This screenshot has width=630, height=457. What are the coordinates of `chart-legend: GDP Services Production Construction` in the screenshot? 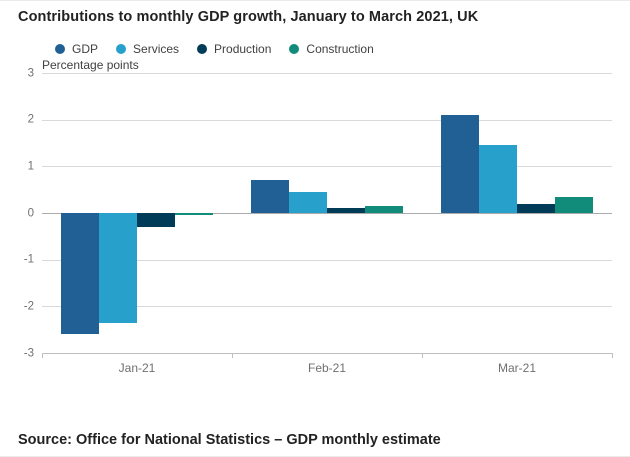 It's located at (214, 49).